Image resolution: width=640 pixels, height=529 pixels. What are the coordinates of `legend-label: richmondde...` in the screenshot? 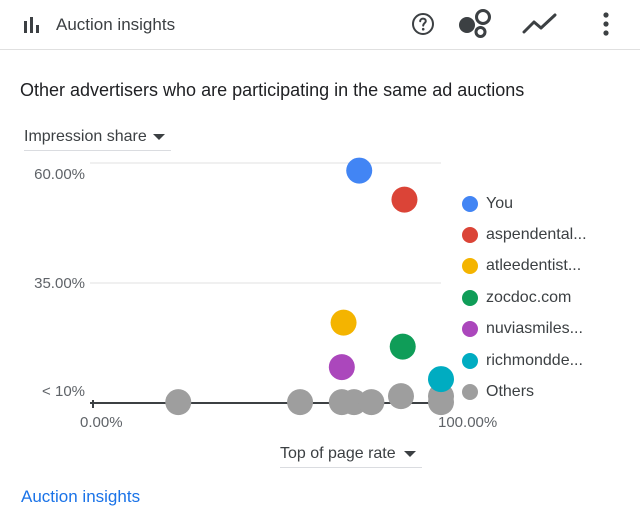 It's located at (534, 360).